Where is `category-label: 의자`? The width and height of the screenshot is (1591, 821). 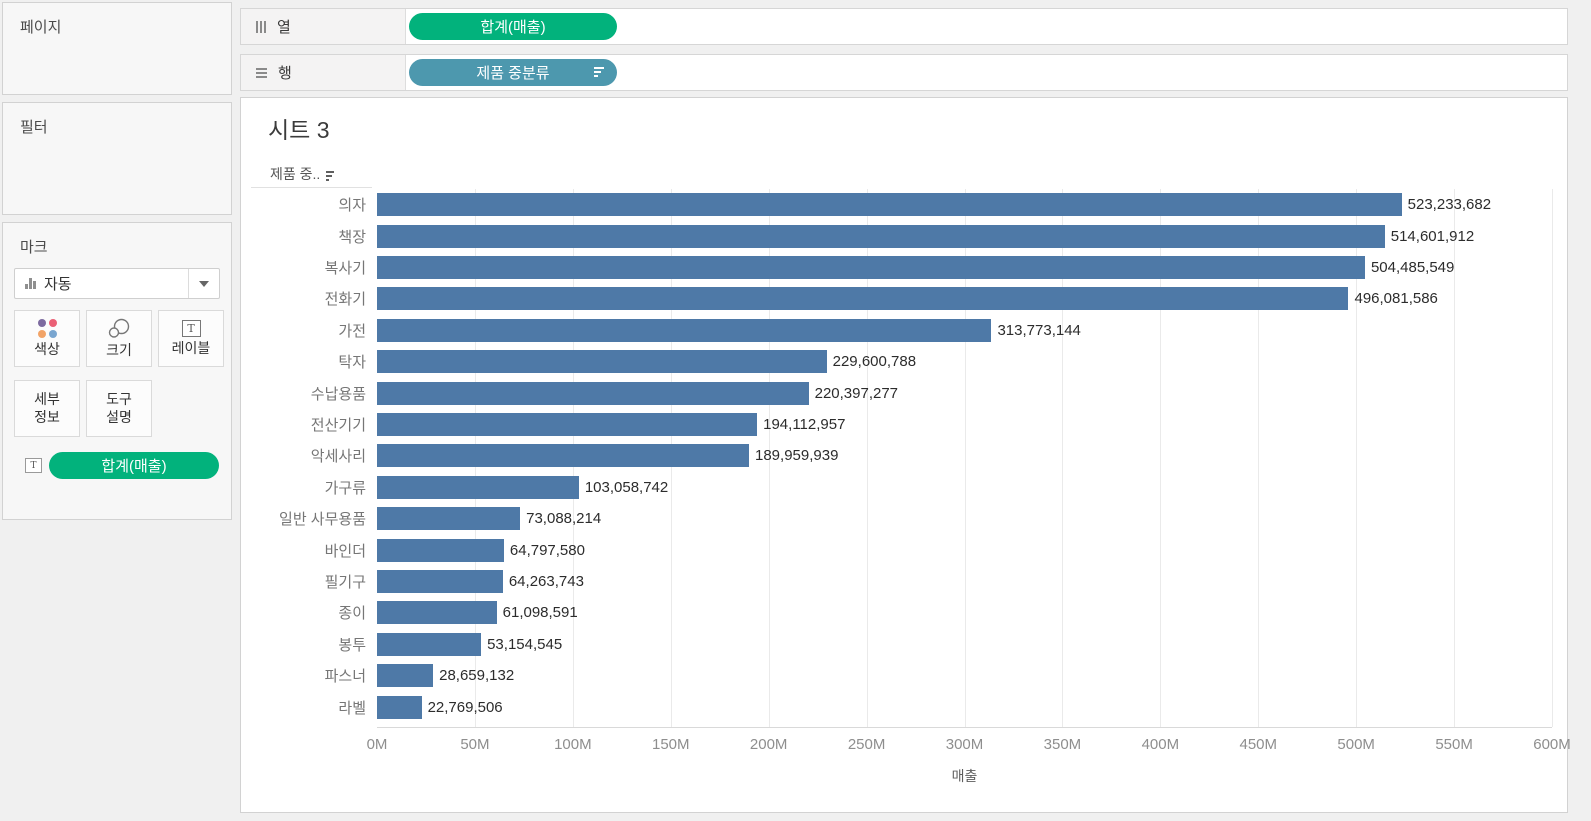
category-label: 의자 is located at coordinates (352, 206).